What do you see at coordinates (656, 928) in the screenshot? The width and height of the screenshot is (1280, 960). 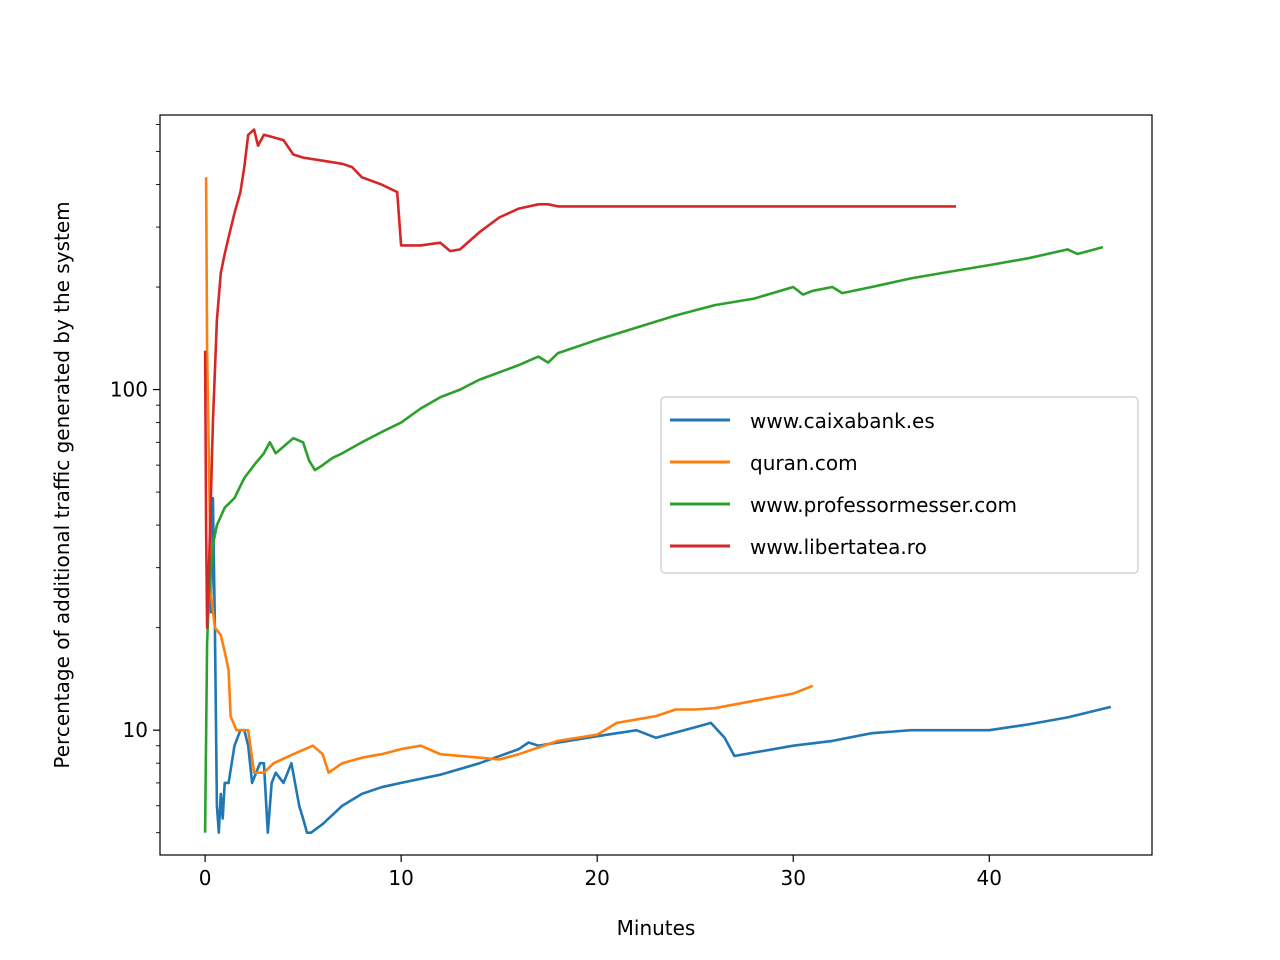 I see `x-axis-label: Minutes` at bounding box center [656, 928].